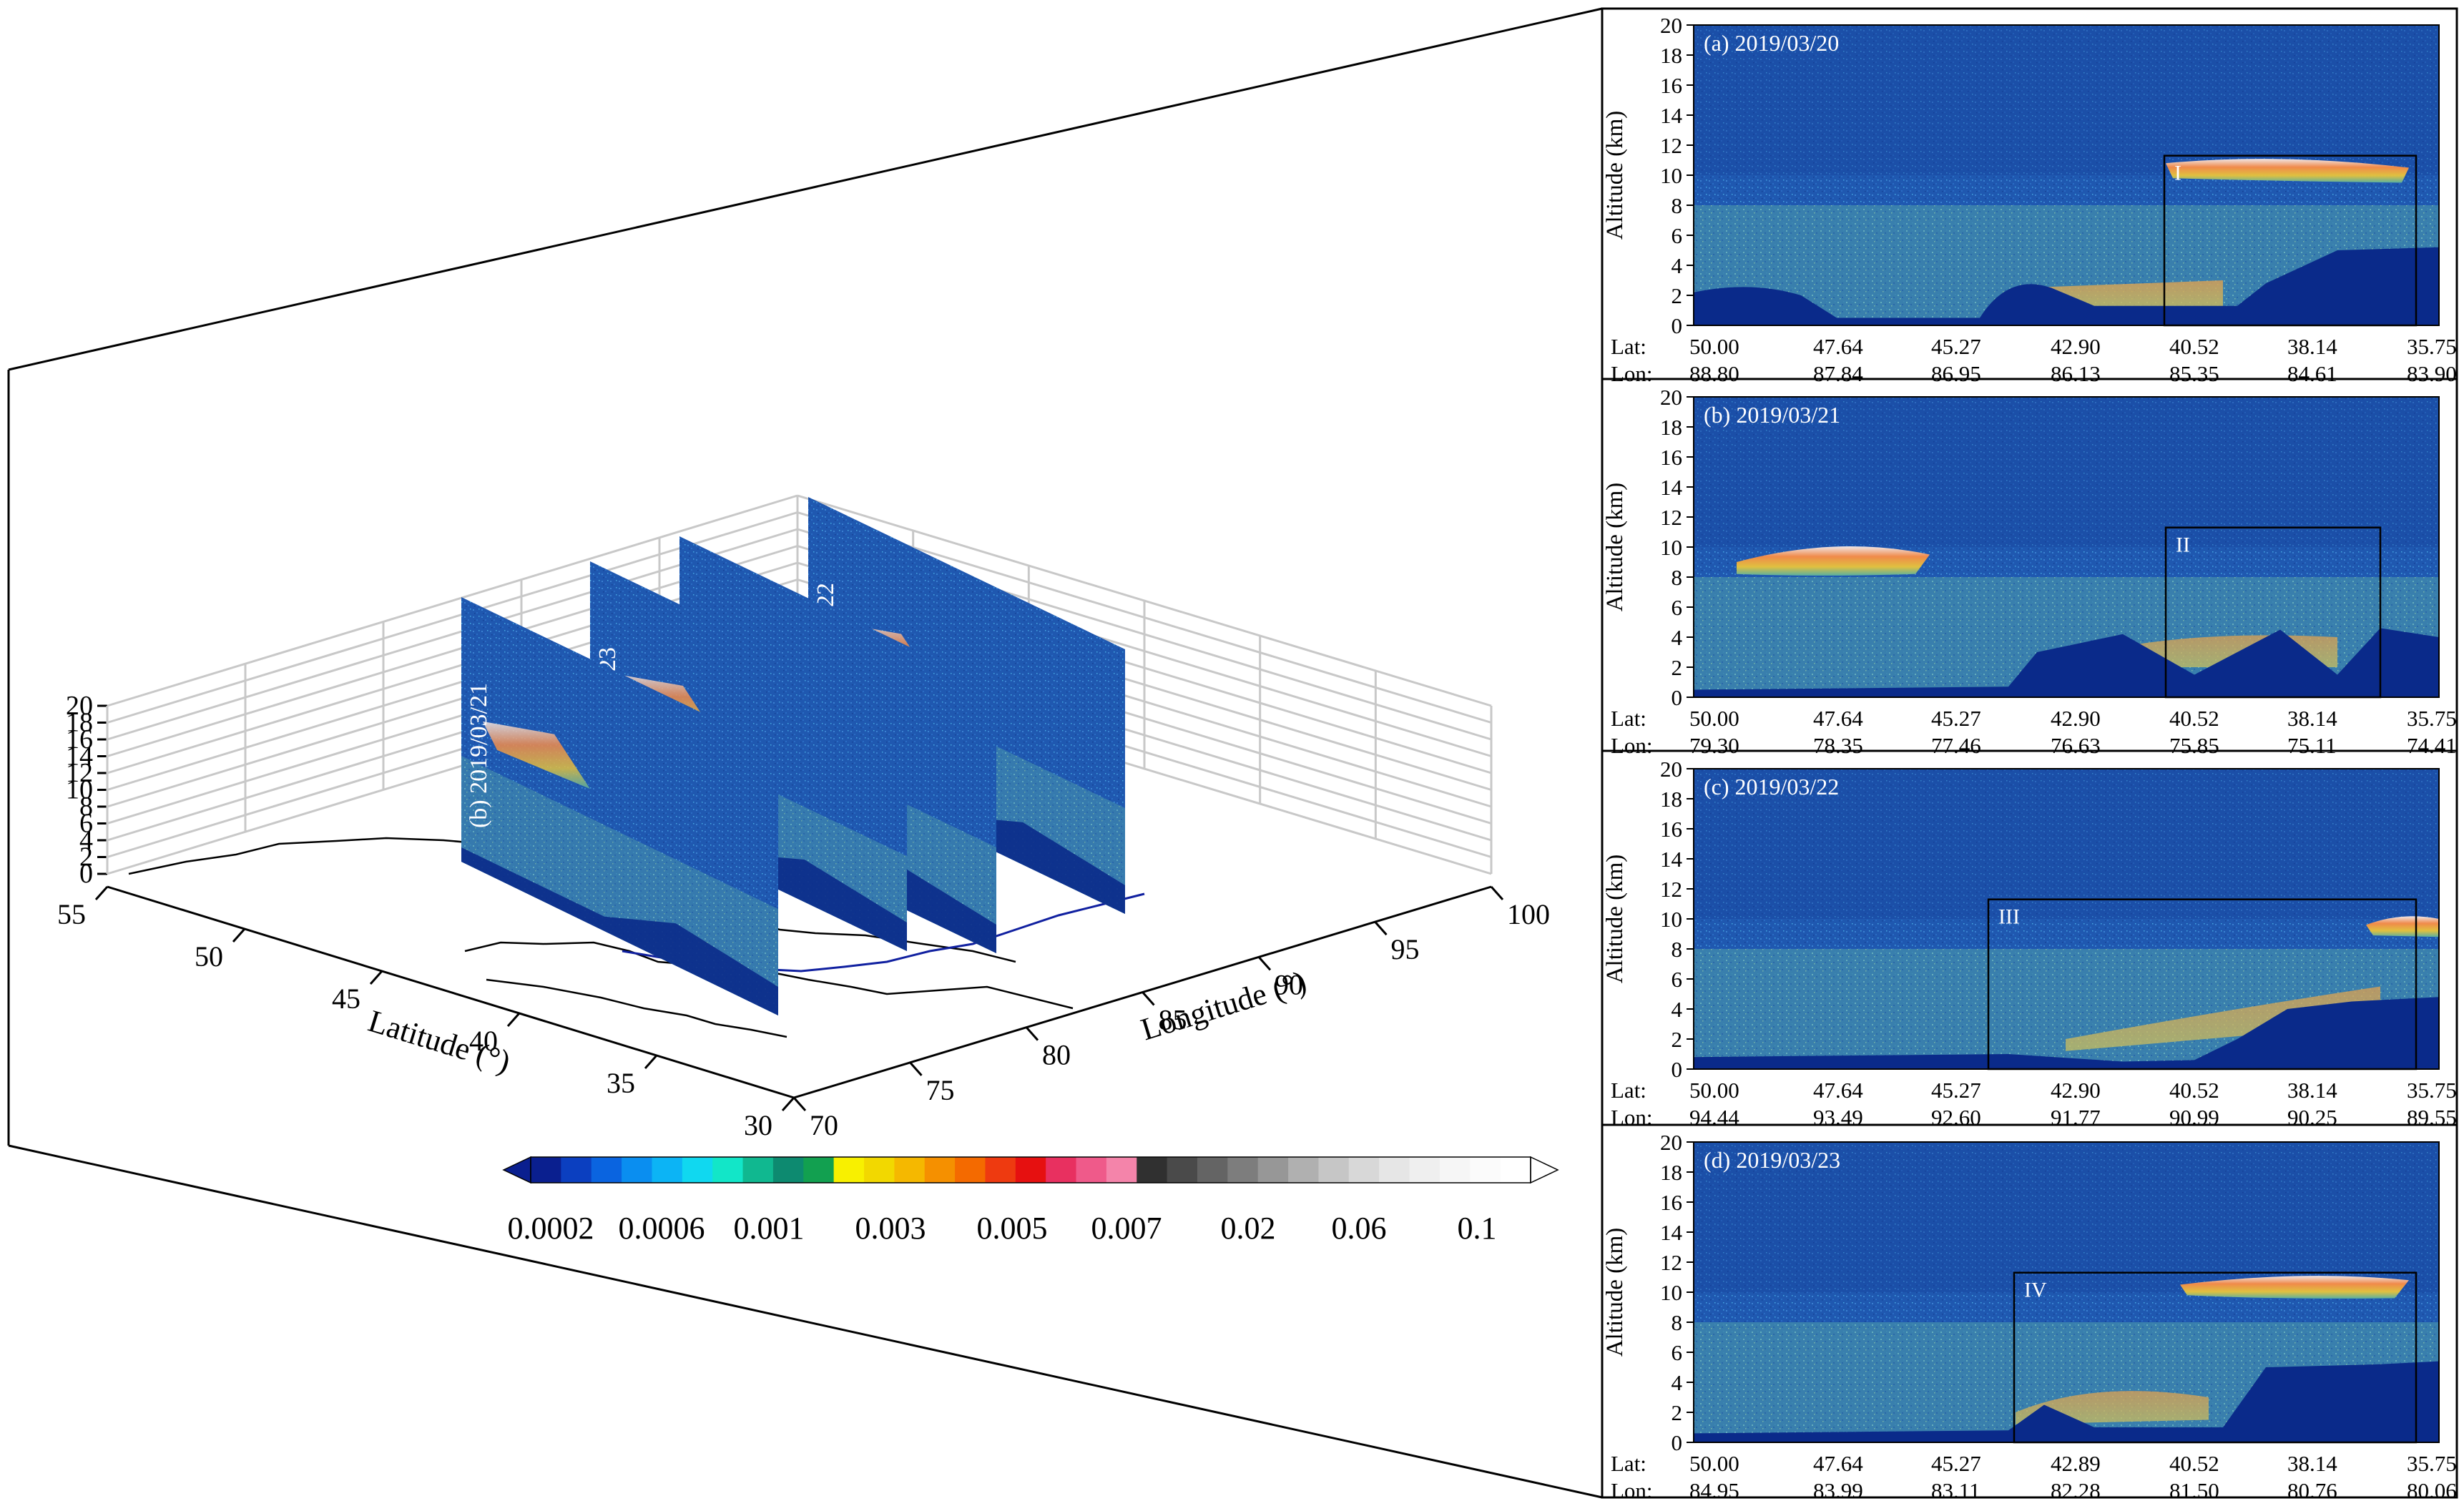 This screenshot has height=1506, width=2464. Describe the element at coordinates (1955, 1491) in the screenshot. I see `lon-value: 83.11` at that location.